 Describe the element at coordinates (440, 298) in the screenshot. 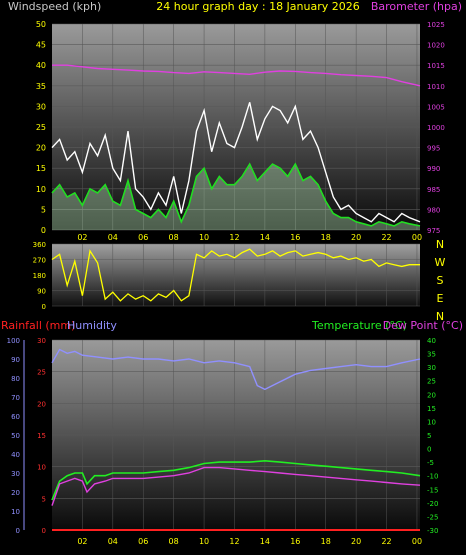

I see `compass-label: E` at that location.